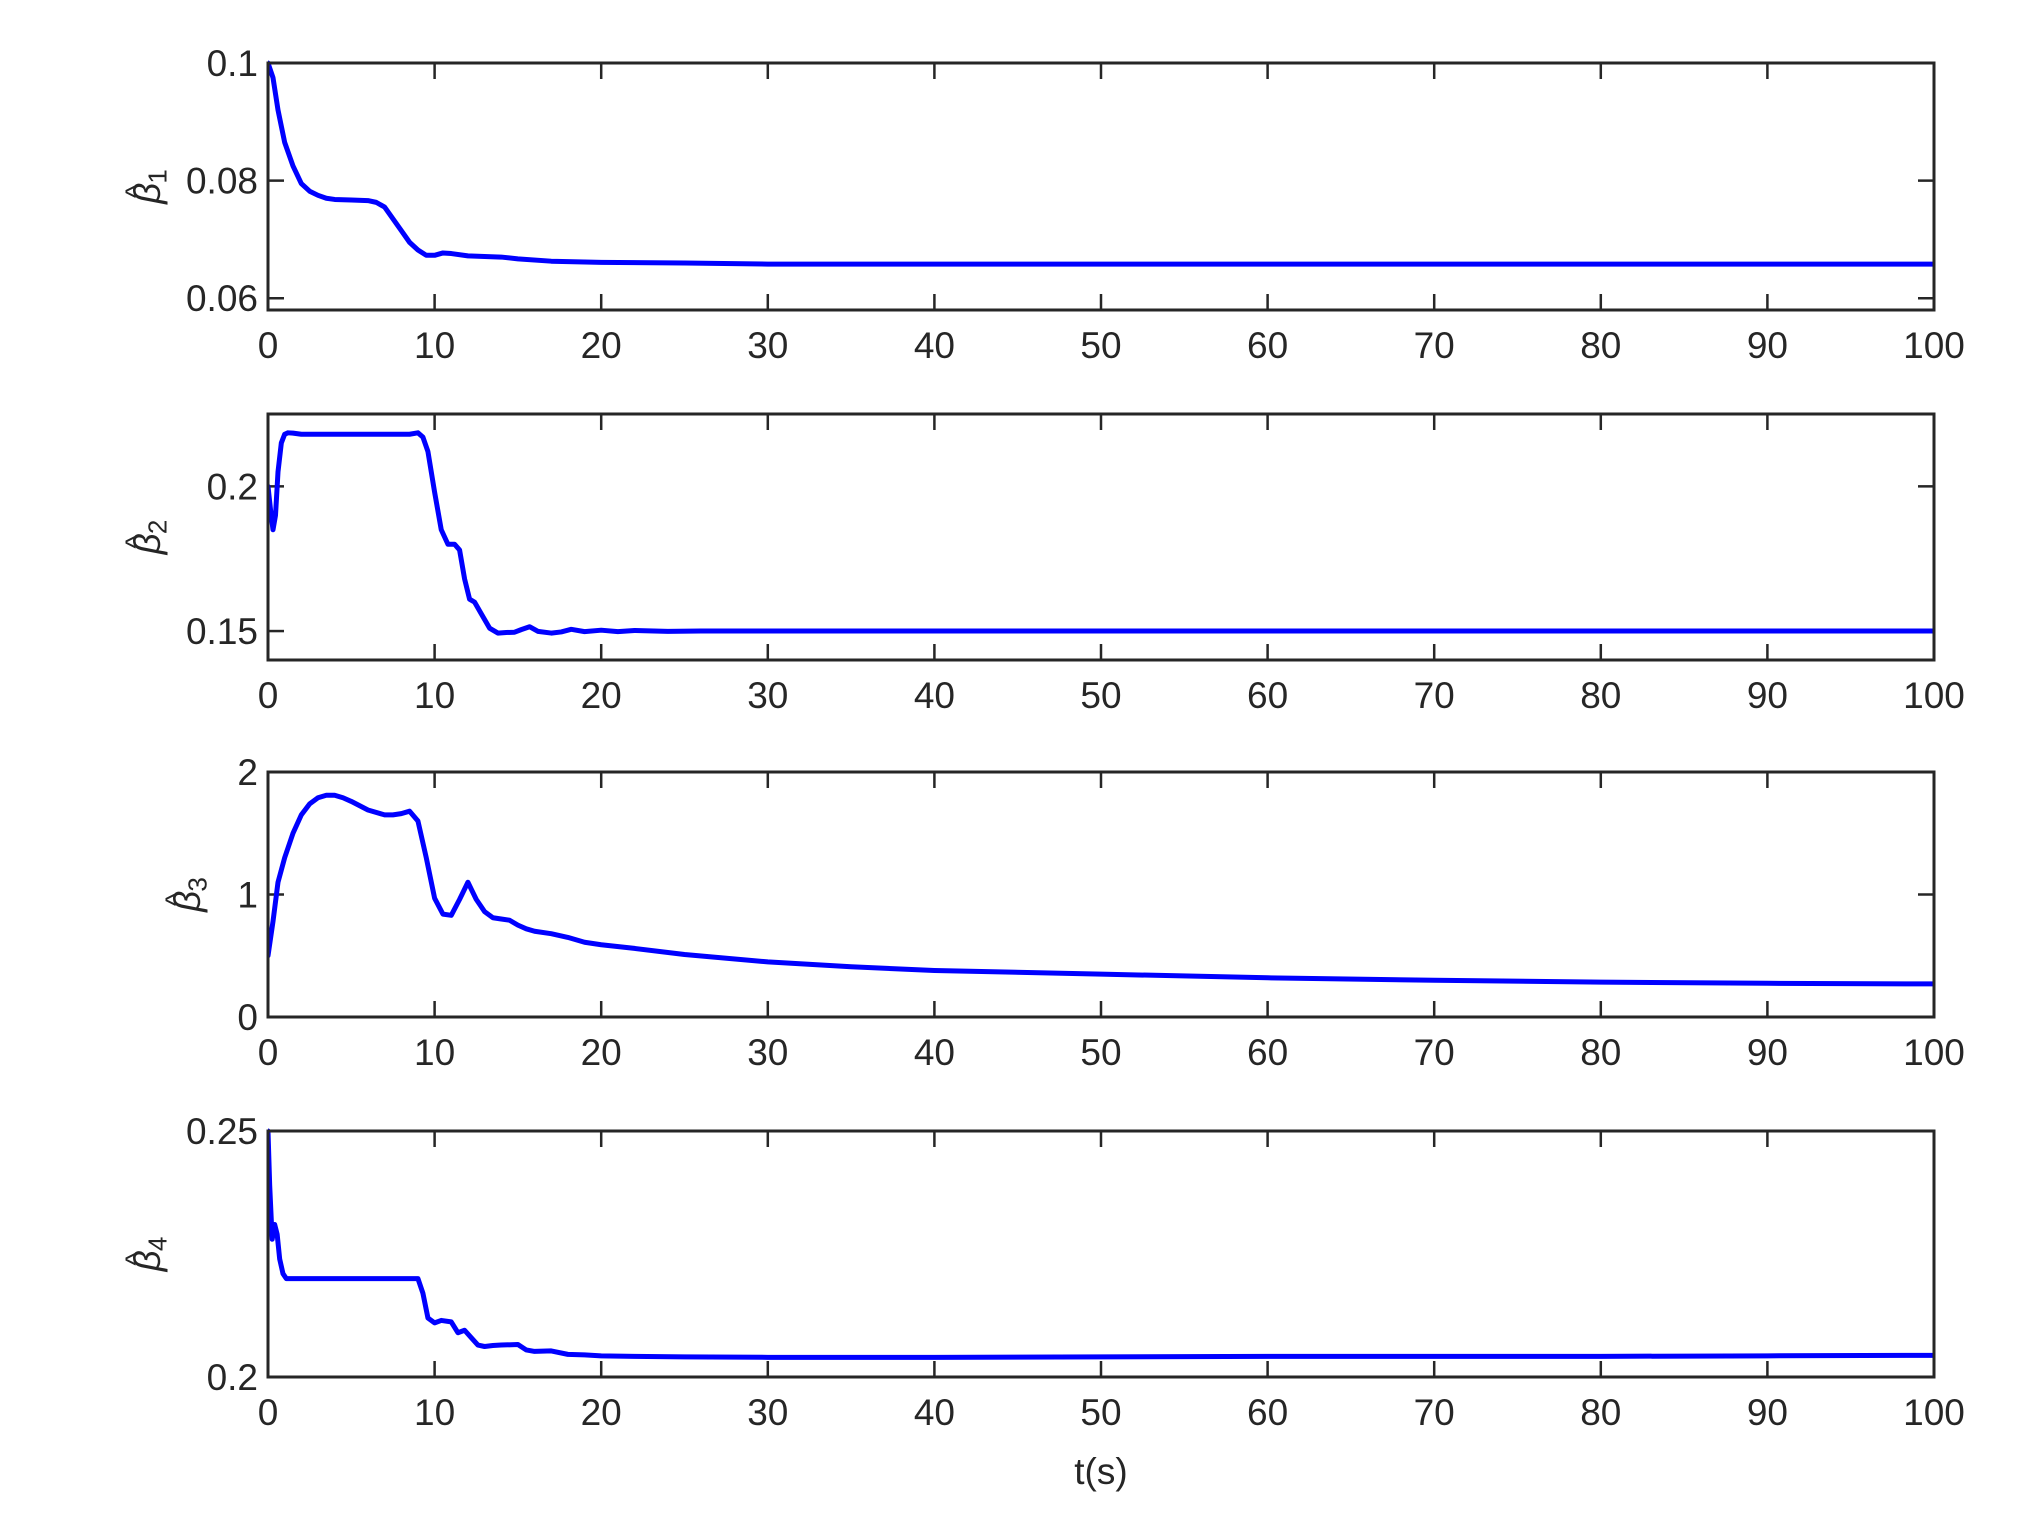 Image resolution: width=2022 pixels, height=1539 pixels. Describe the element at coordinates (232, 63) in the screenshot. I see `y-tick-label: 0.1` at that location.